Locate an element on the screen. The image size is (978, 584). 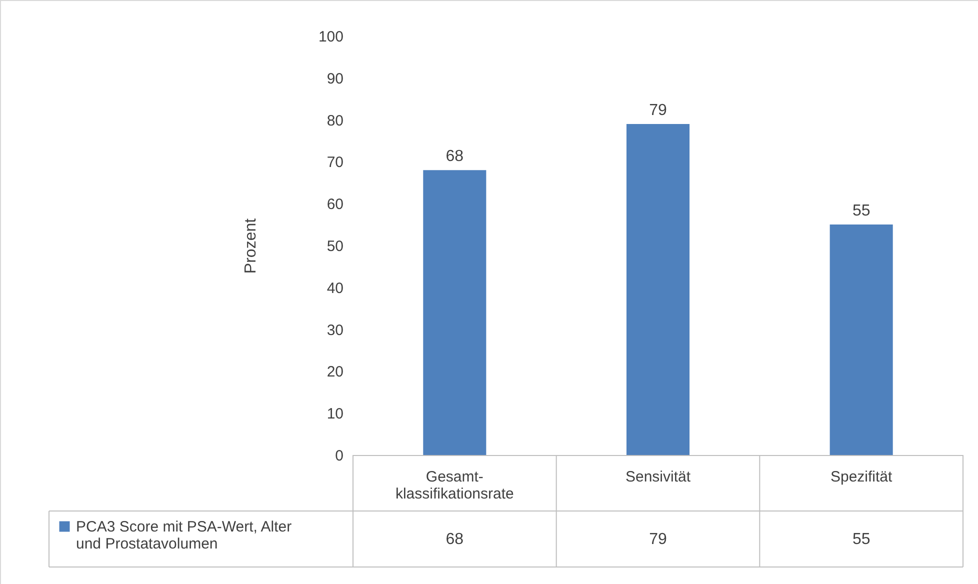
y-tick-label: 80 is located at coordinates (335, 121).